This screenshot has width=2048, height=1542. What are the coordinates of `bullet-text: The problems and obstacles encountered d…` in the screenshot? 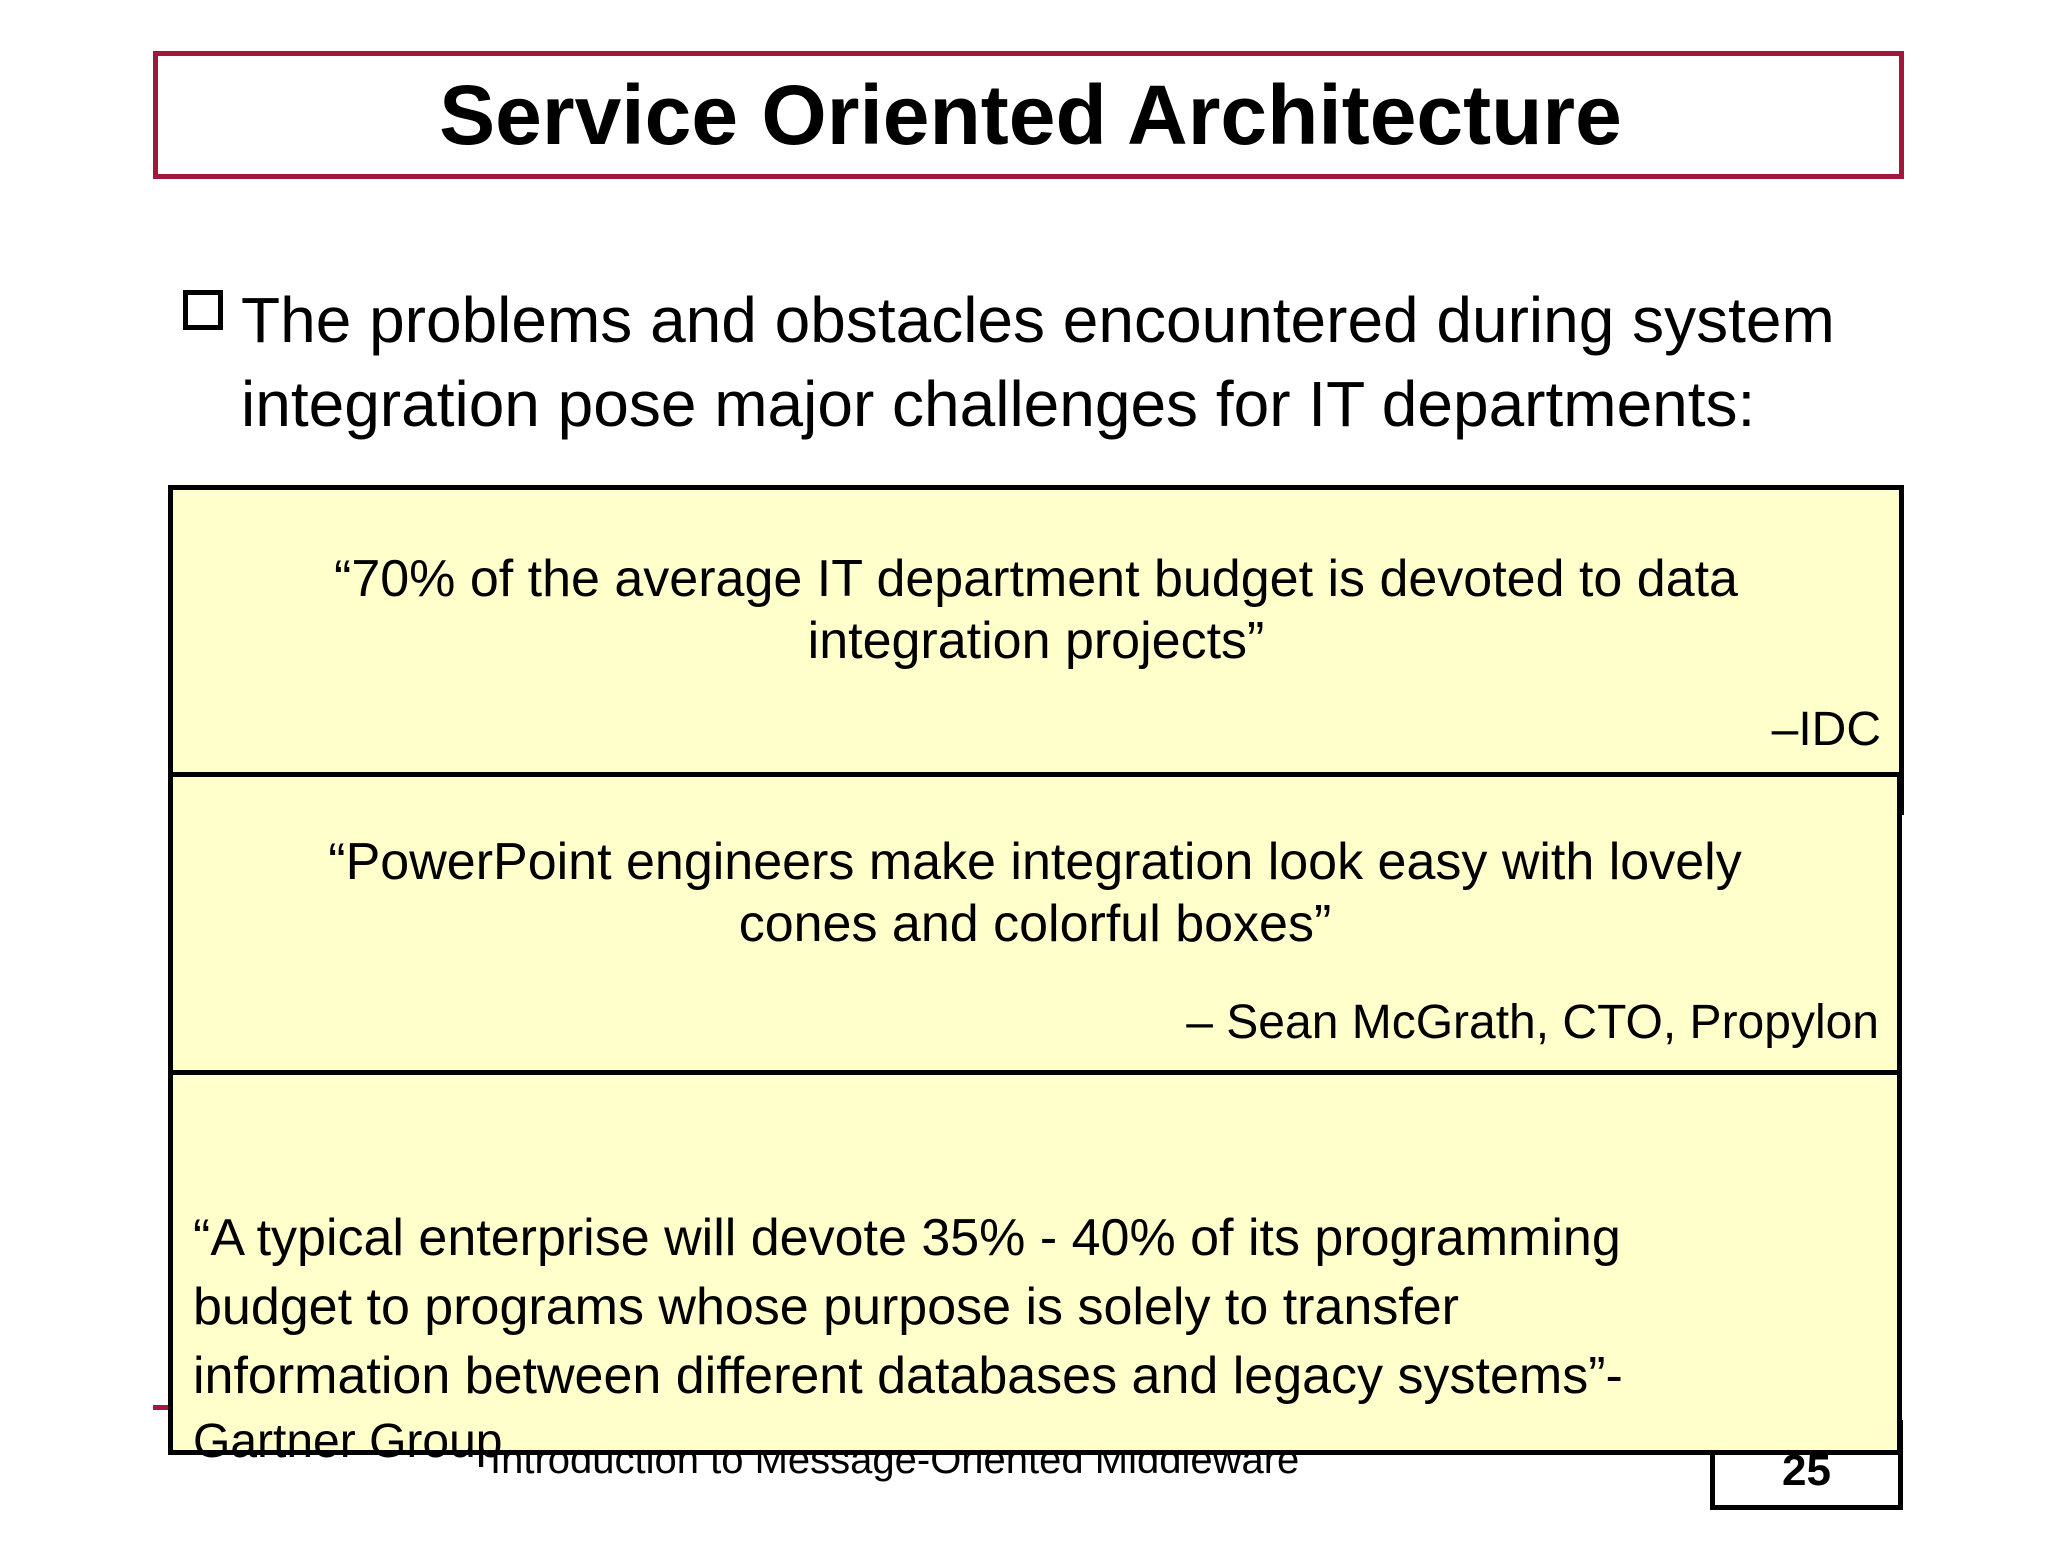 It's located at (1038, 362).